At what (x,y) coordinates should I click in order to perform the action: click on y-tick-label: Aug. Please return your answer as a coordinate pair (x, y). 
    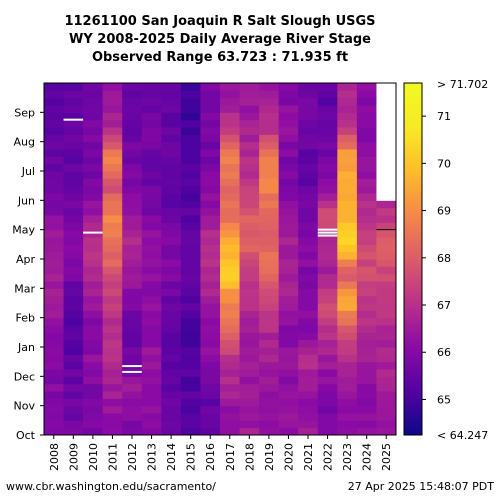
    Looking at the image, I should click on (24, 142).